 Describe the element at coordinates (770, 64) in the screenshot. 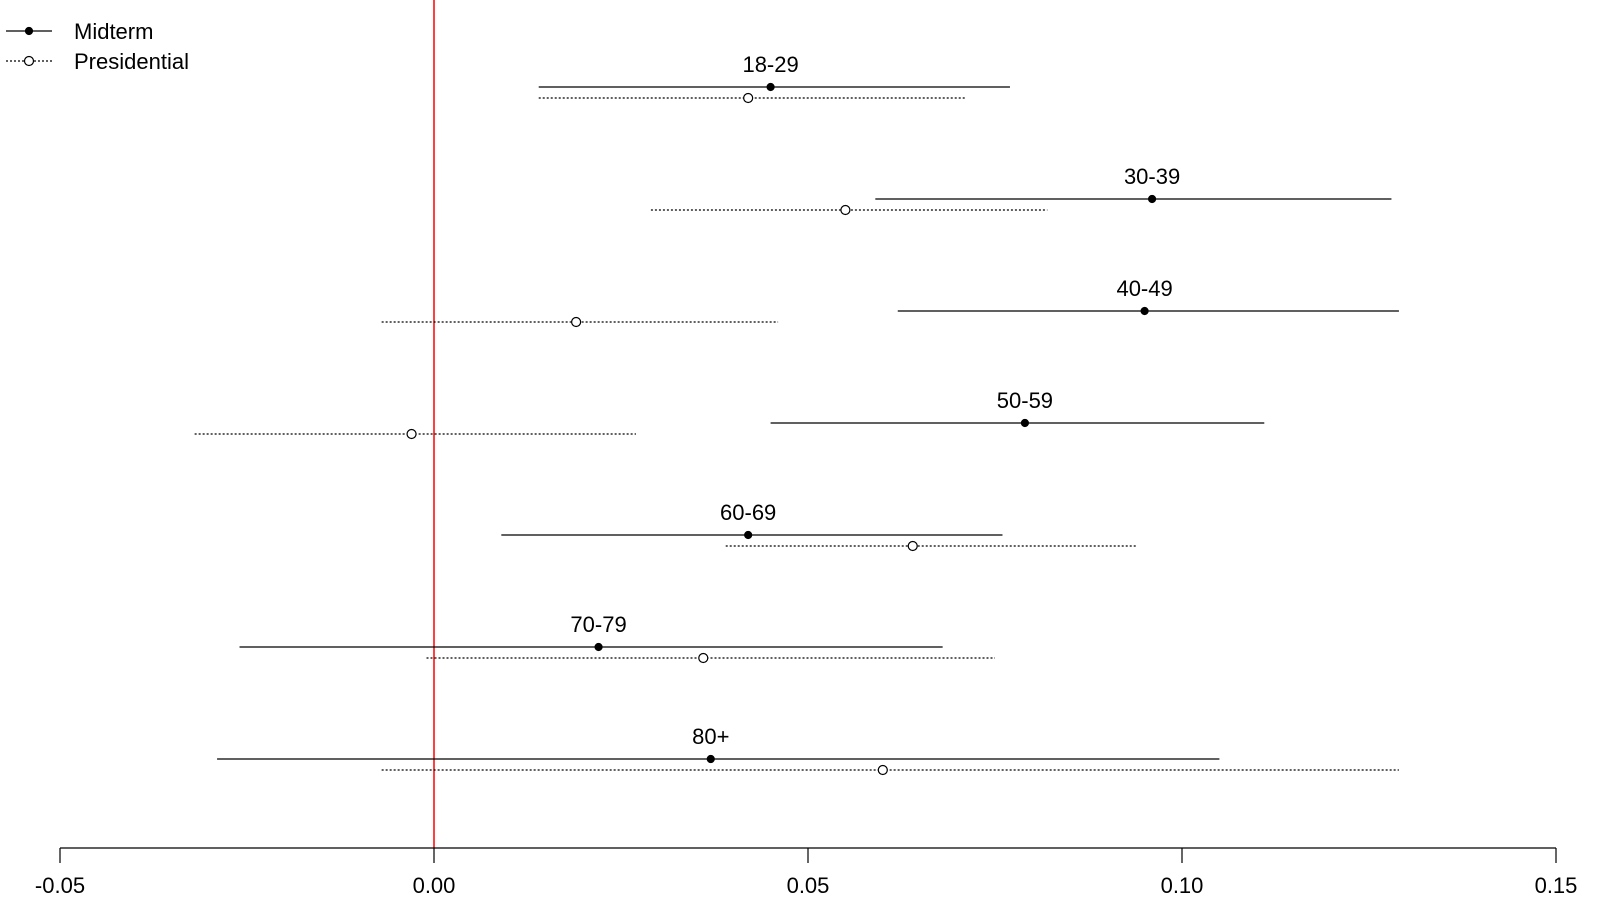

I see `group-label: 18-29` at that location.